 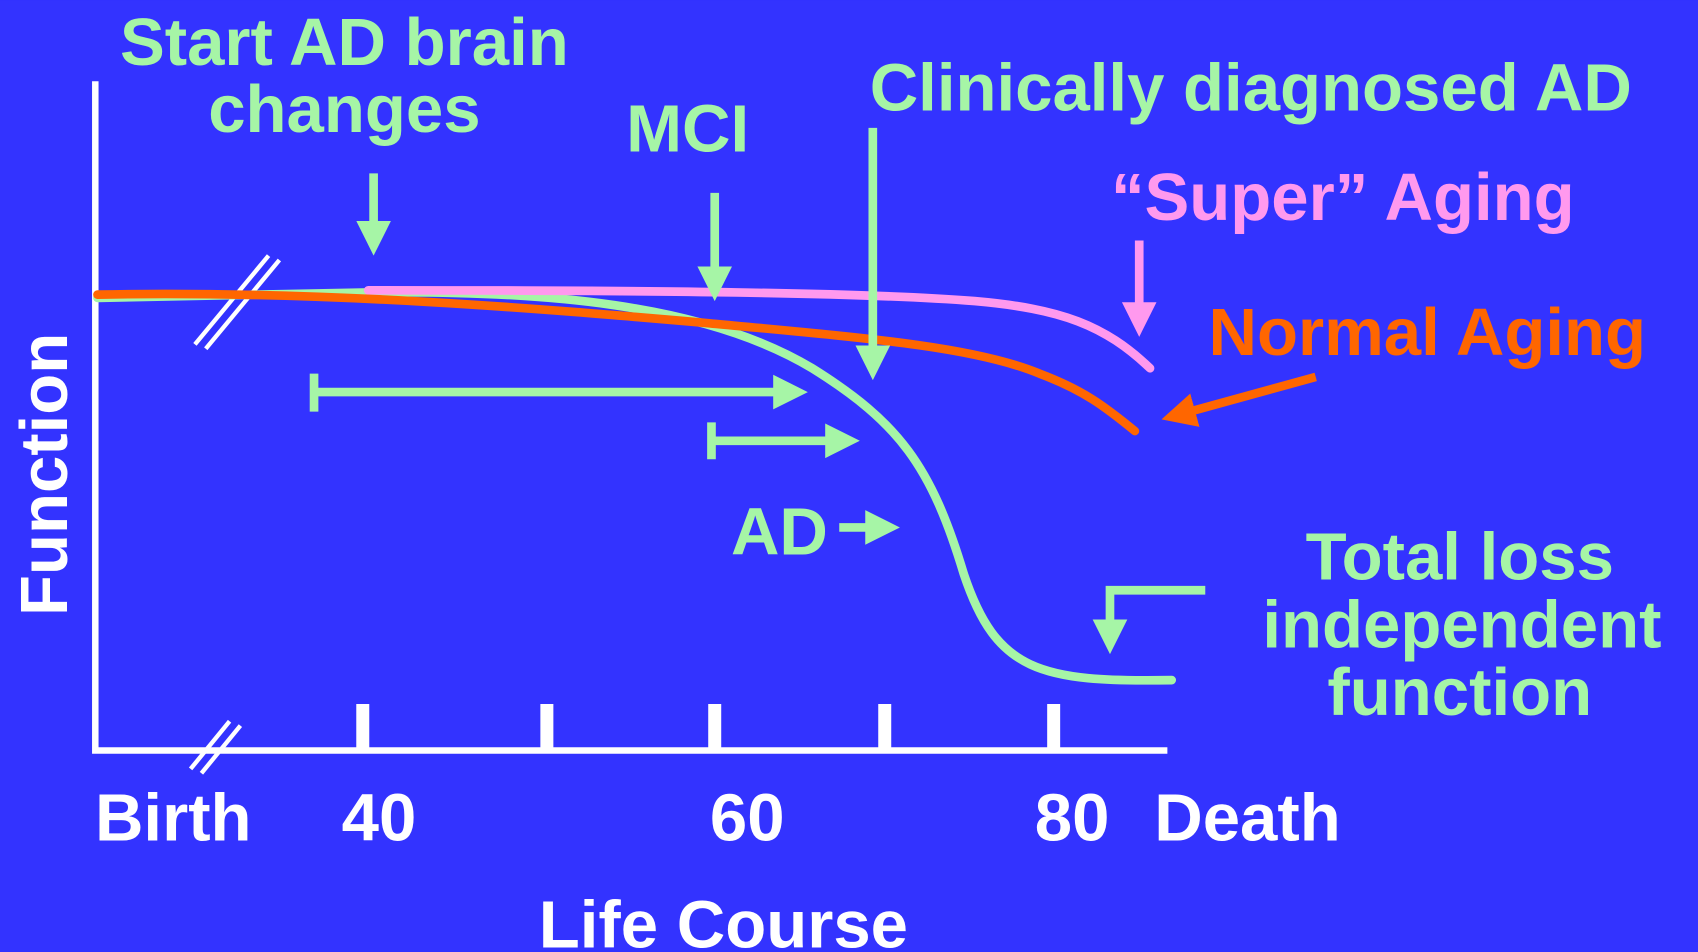 What do you see at coordinates (344, 42) in the screenshot?
I see `annotation: Start AD brain` at bounding box center [344, 42].